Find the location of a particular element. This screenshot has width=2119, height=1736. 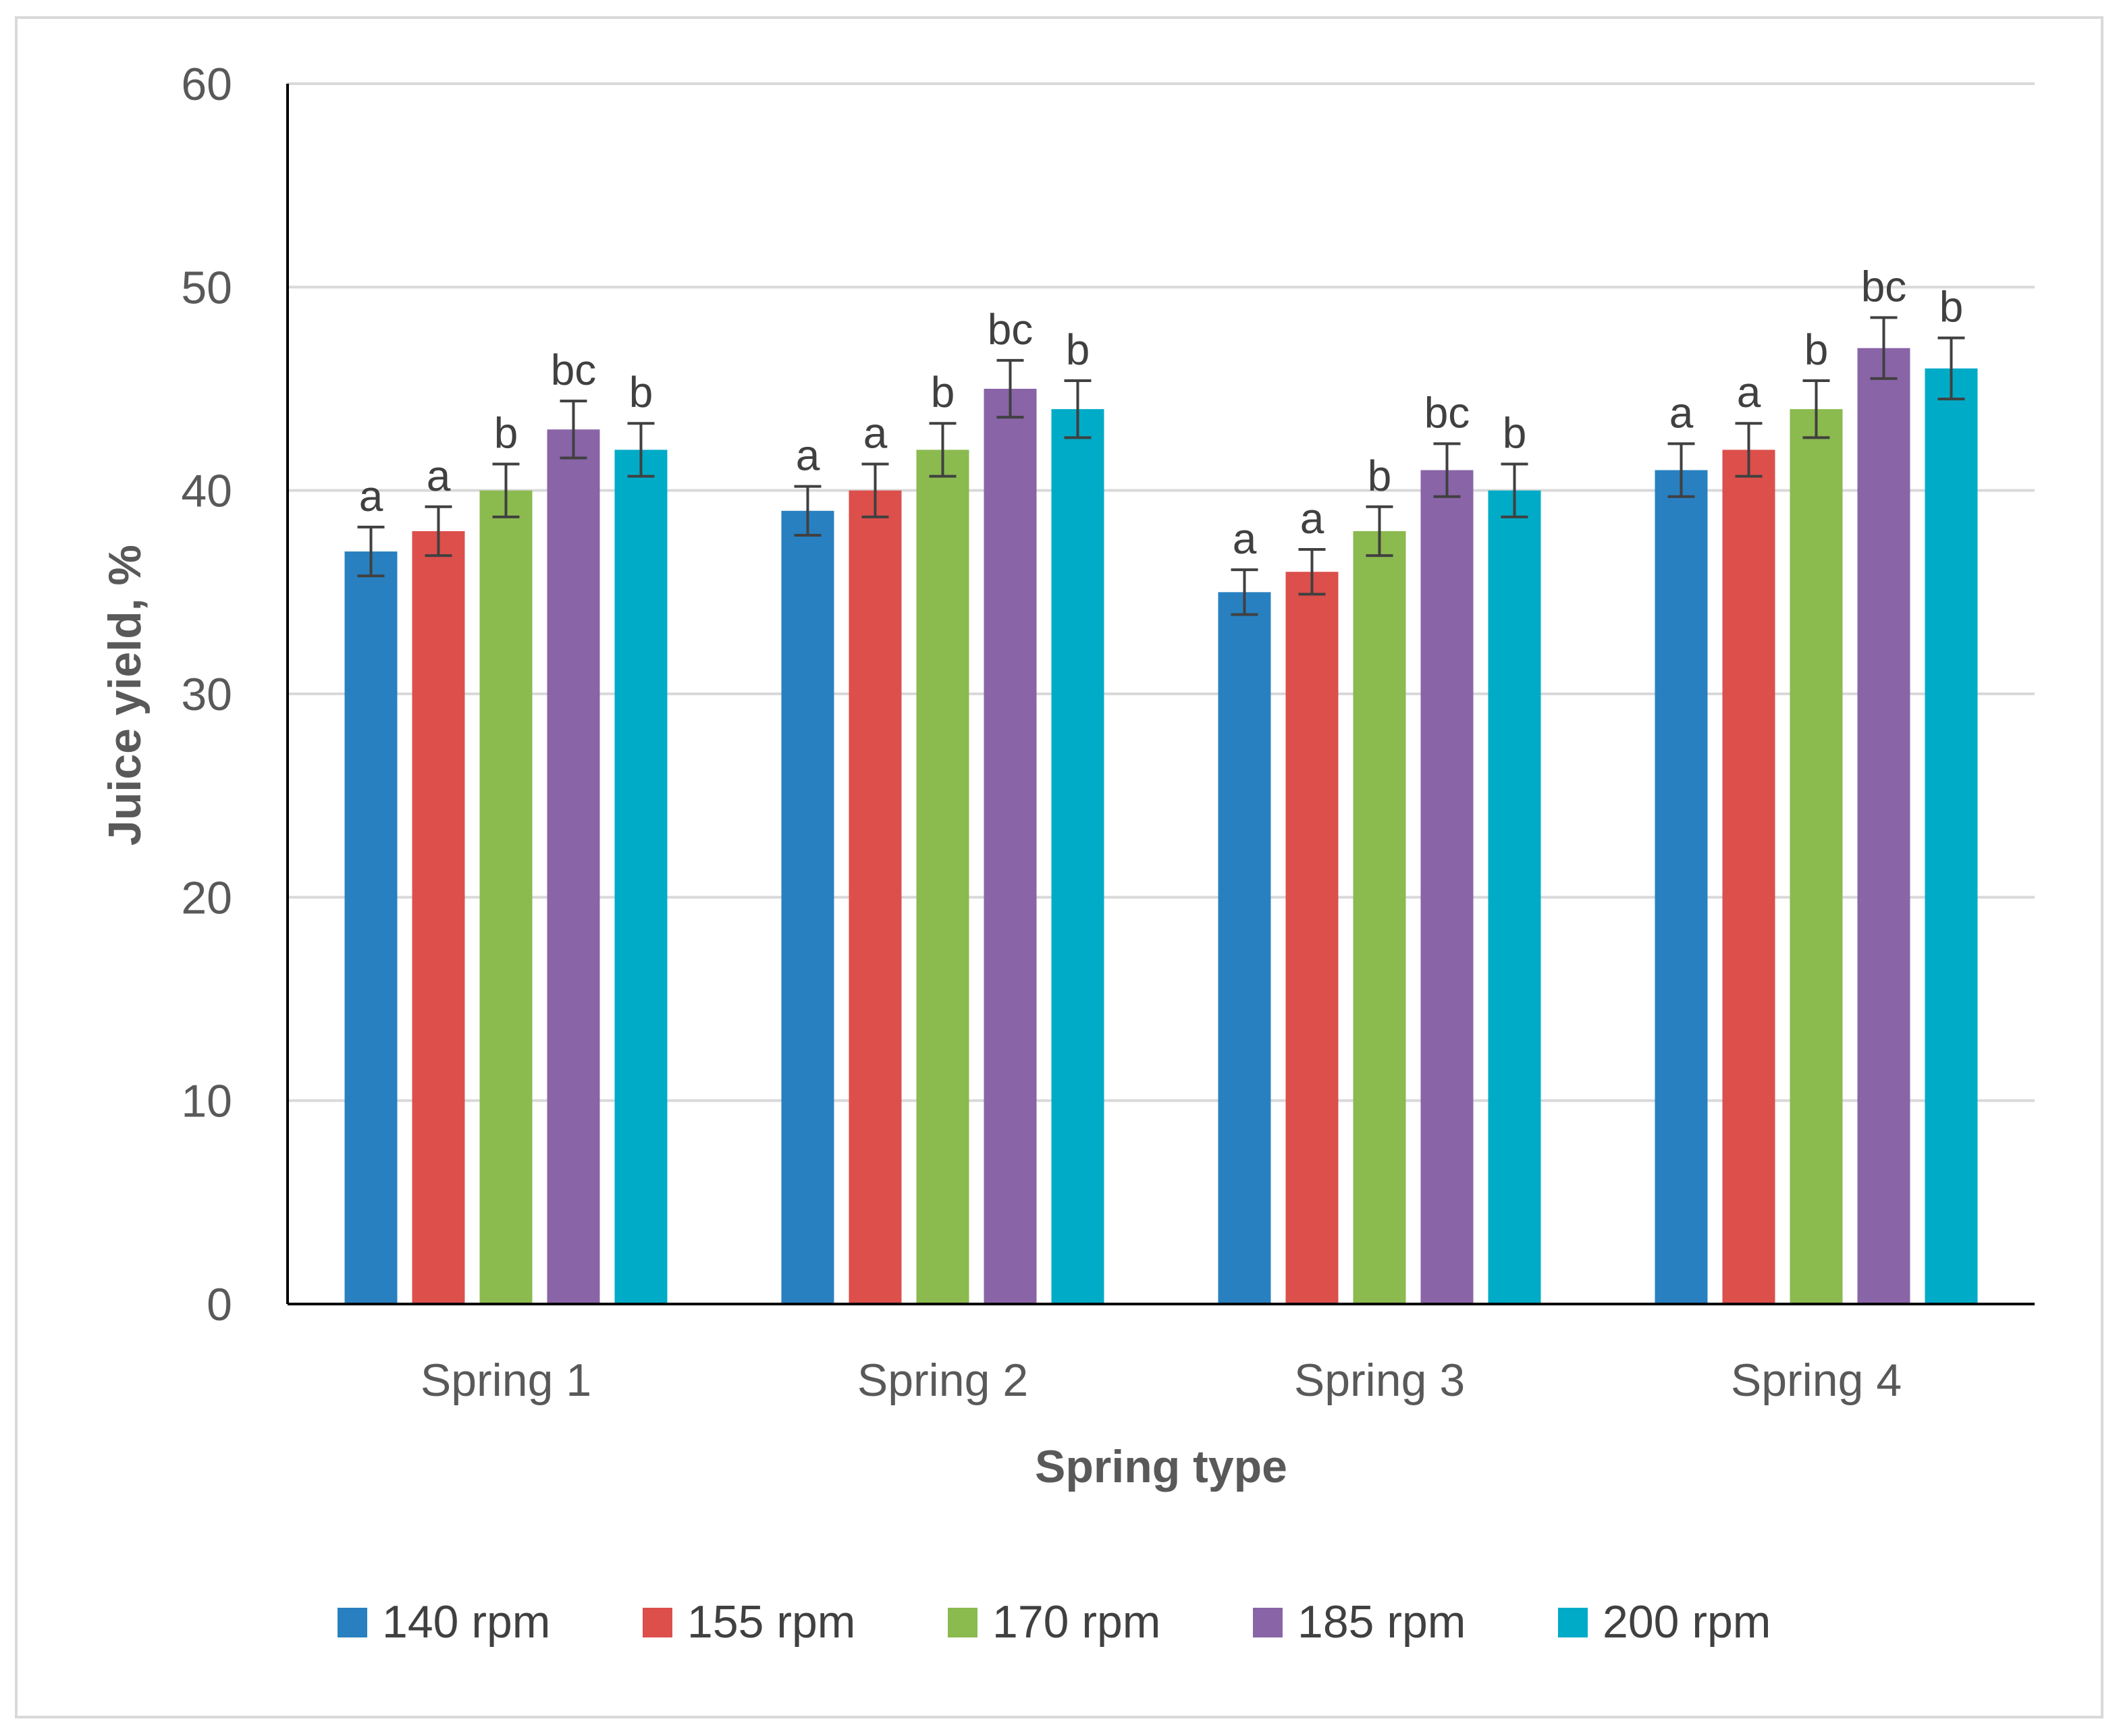

legend: 140 rpm 155 rpm 170 rpm 185 rpm 200 rpm is located at coordinates (1054, 1622).